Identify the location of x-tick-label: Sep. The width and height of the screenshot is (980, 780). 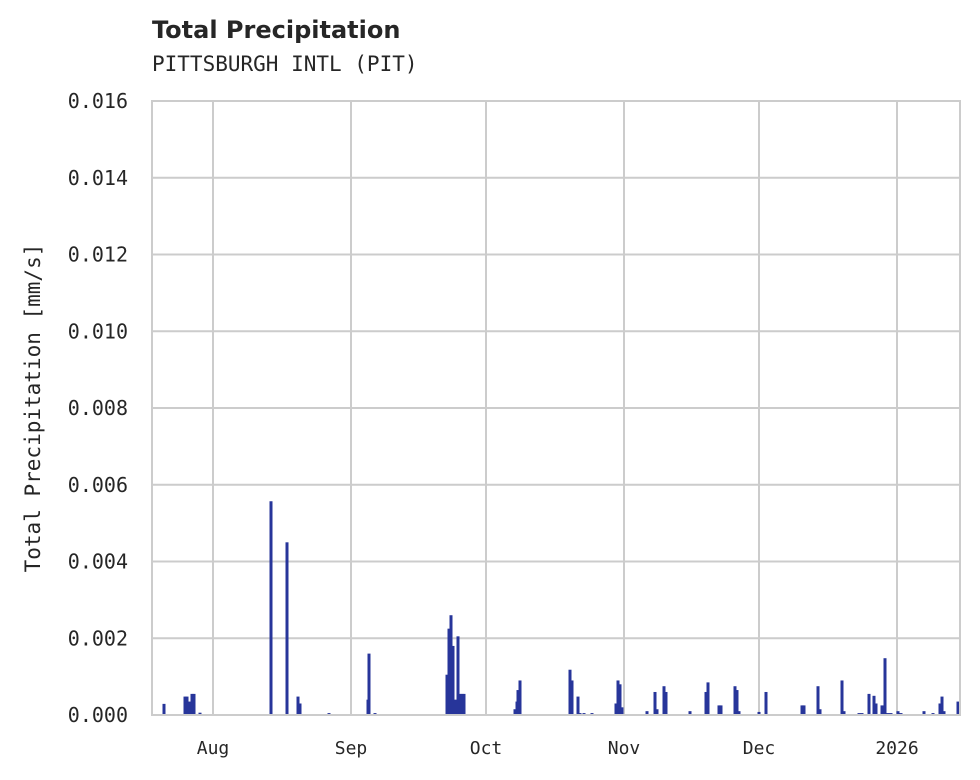
(351, 748).